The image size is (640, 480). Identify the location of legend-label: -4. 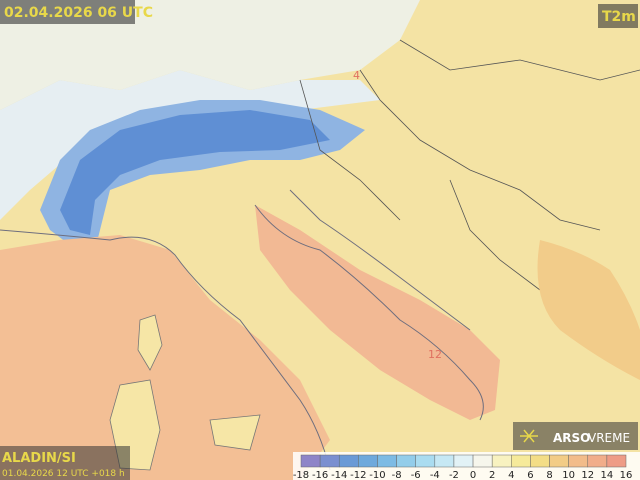
(435, 475).